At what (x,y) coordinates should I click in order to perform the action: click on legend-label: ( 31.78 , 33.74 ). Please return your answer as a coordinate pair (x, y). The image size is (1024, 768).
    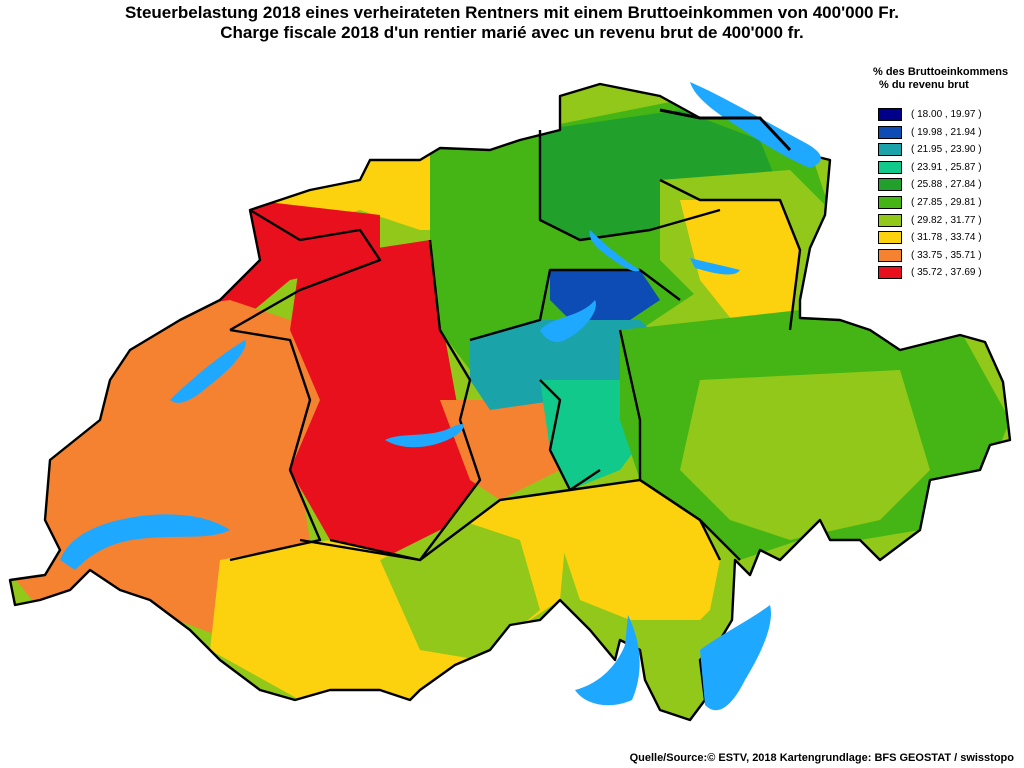
    Looking at the image, I should click on (946, 238).